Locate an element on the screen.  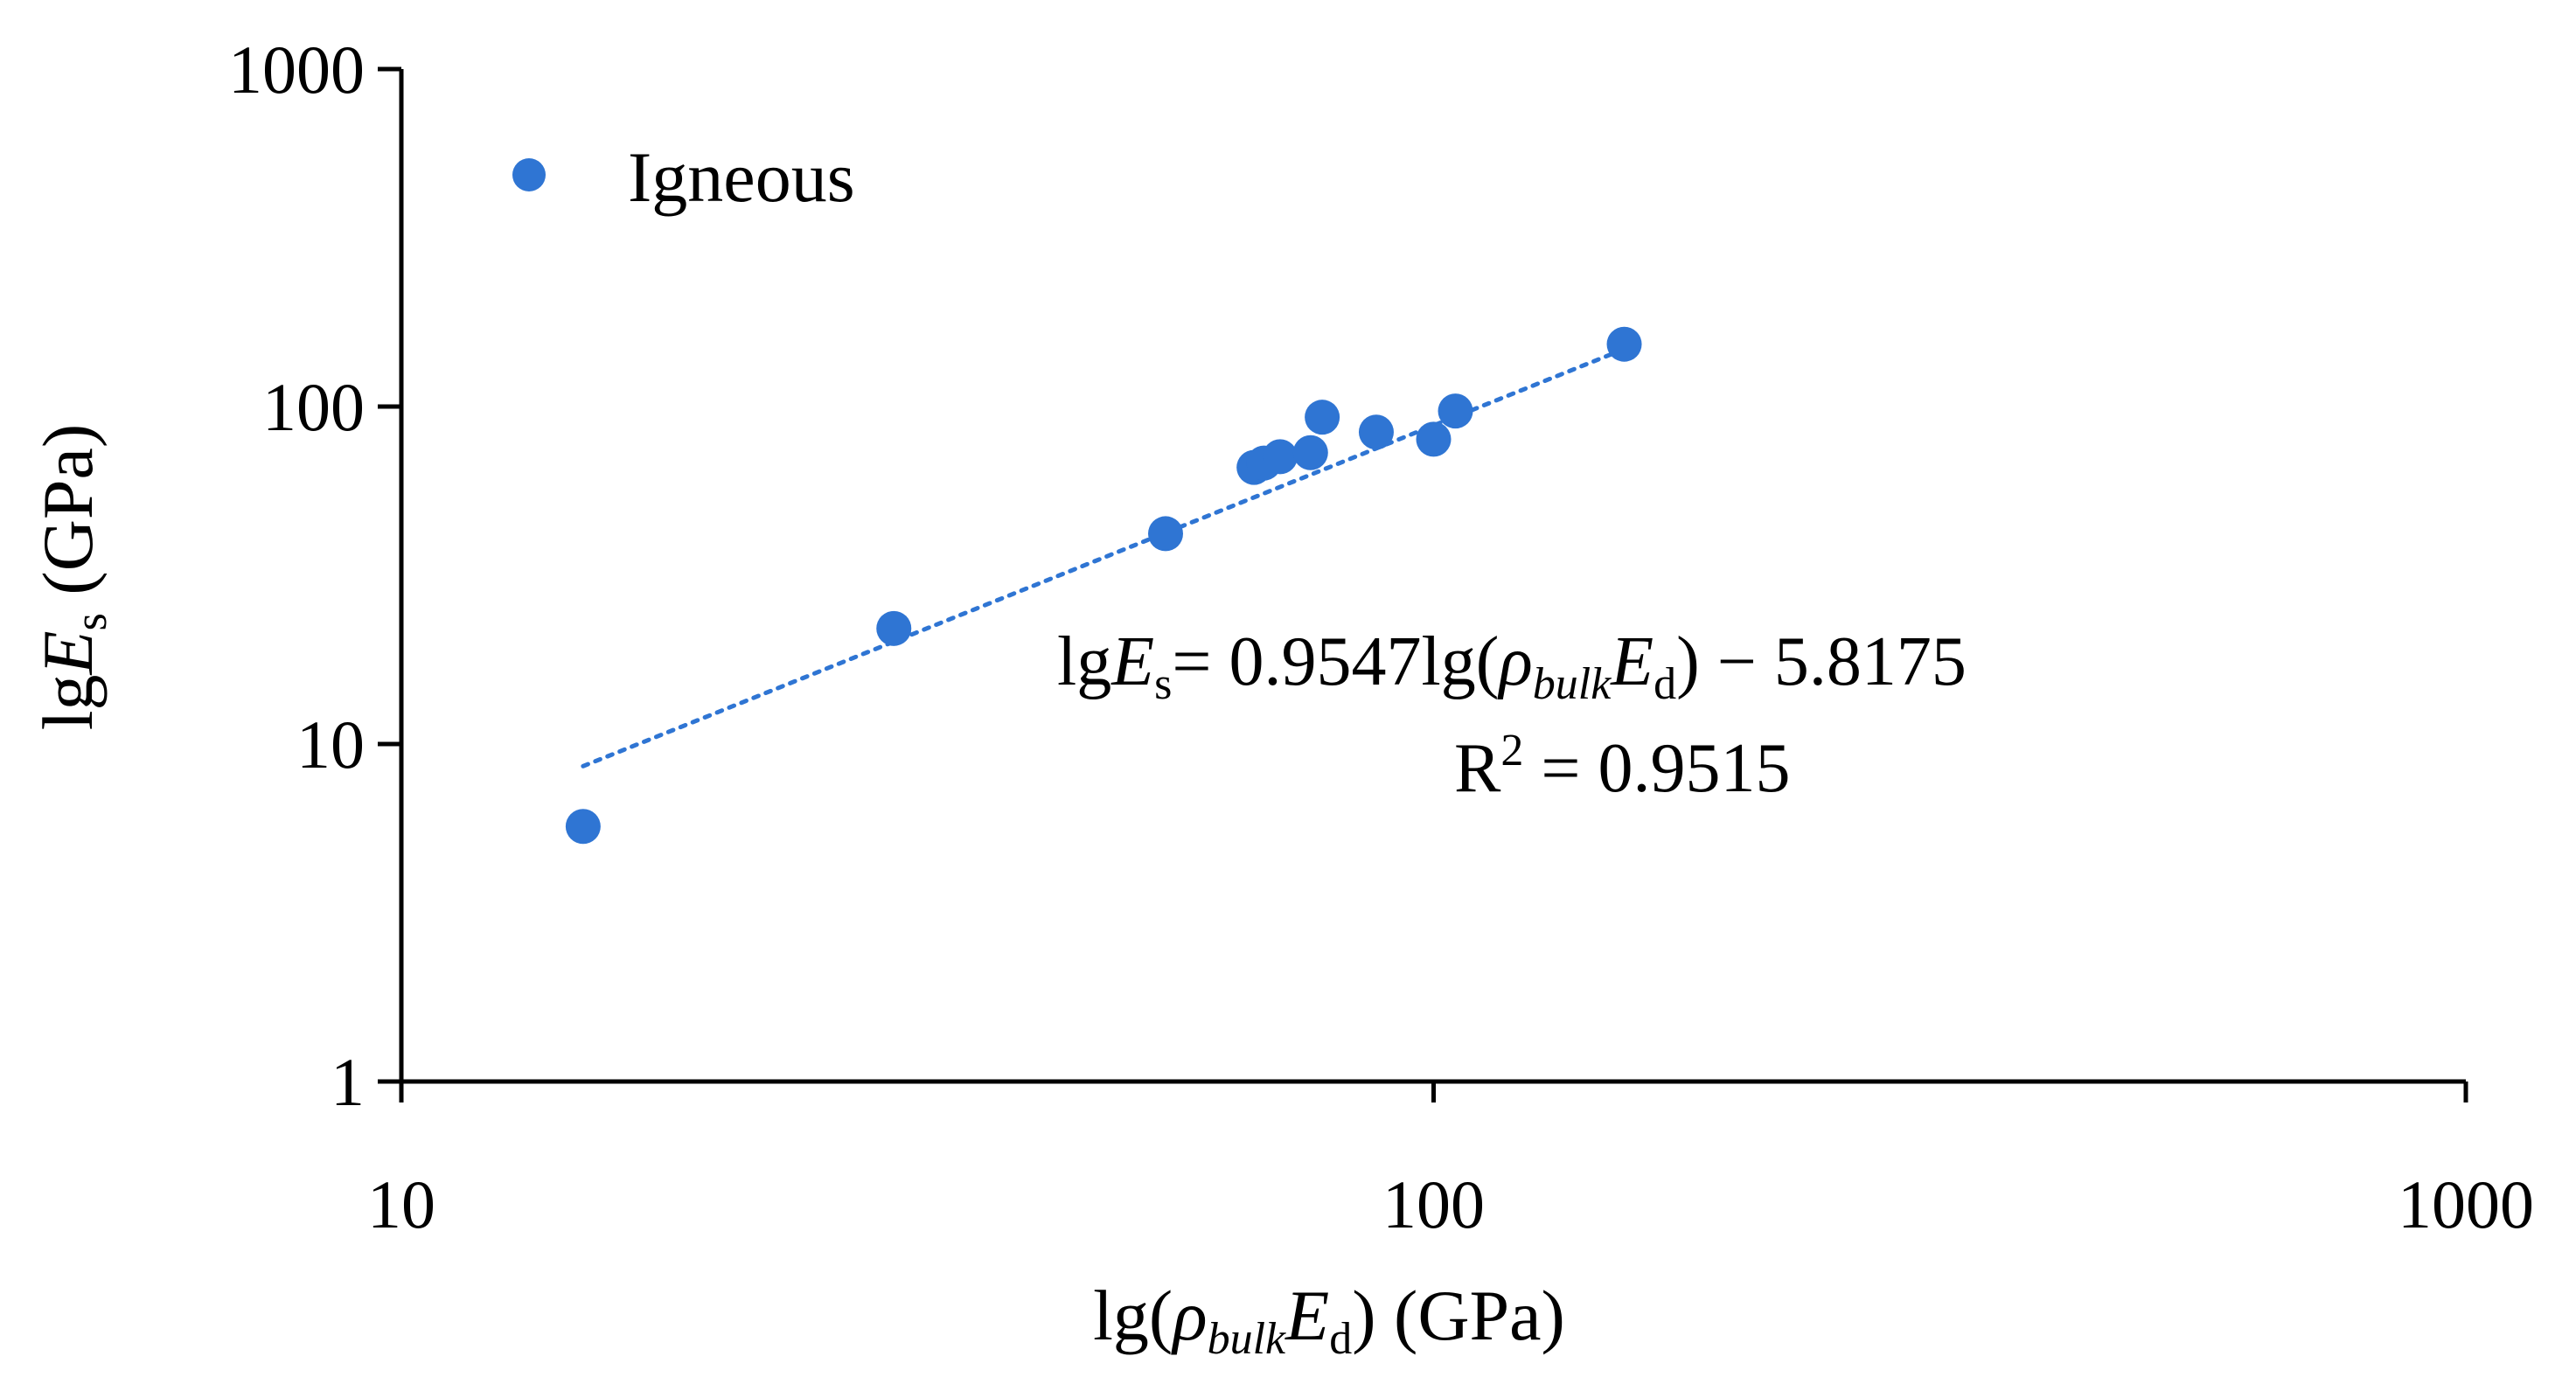
eq-tail: ) − 5.8175 is located at coordinates (1822, 661).